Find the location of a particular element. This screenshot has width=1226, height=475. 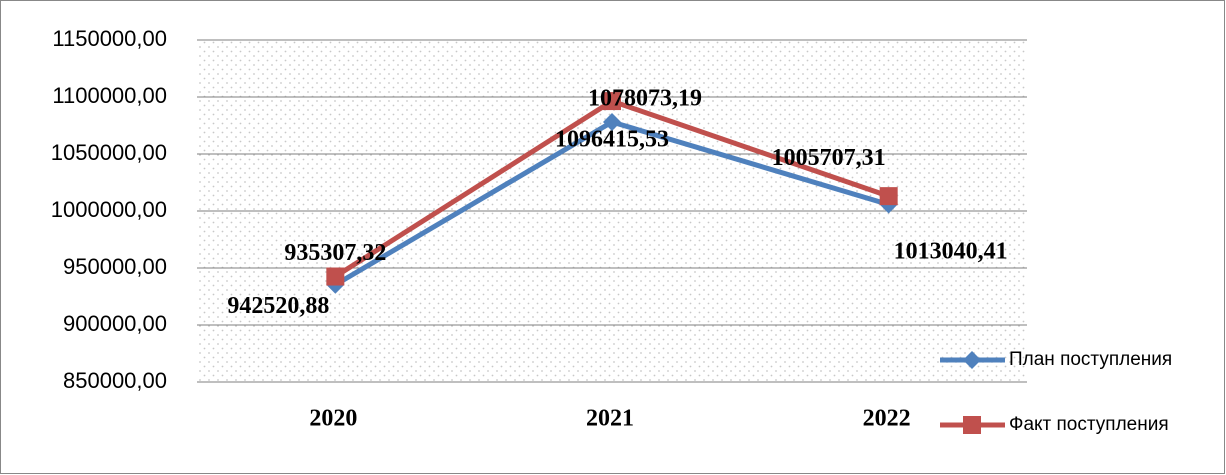

y-tick-label: 900000,00 is located at coordinates (115, 323).